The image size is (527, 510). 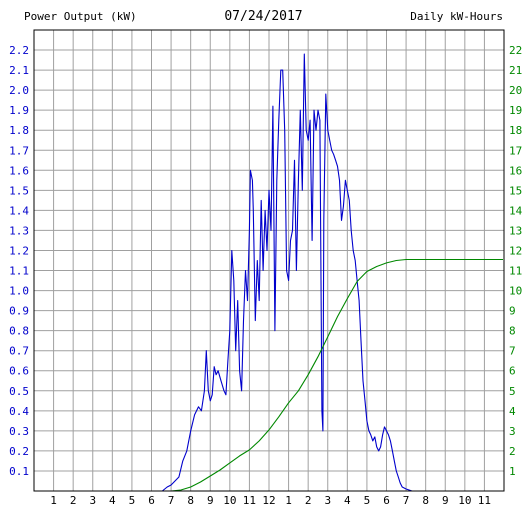 I want to click on left-tick-label: 1.6, so click(x=19, y=170).